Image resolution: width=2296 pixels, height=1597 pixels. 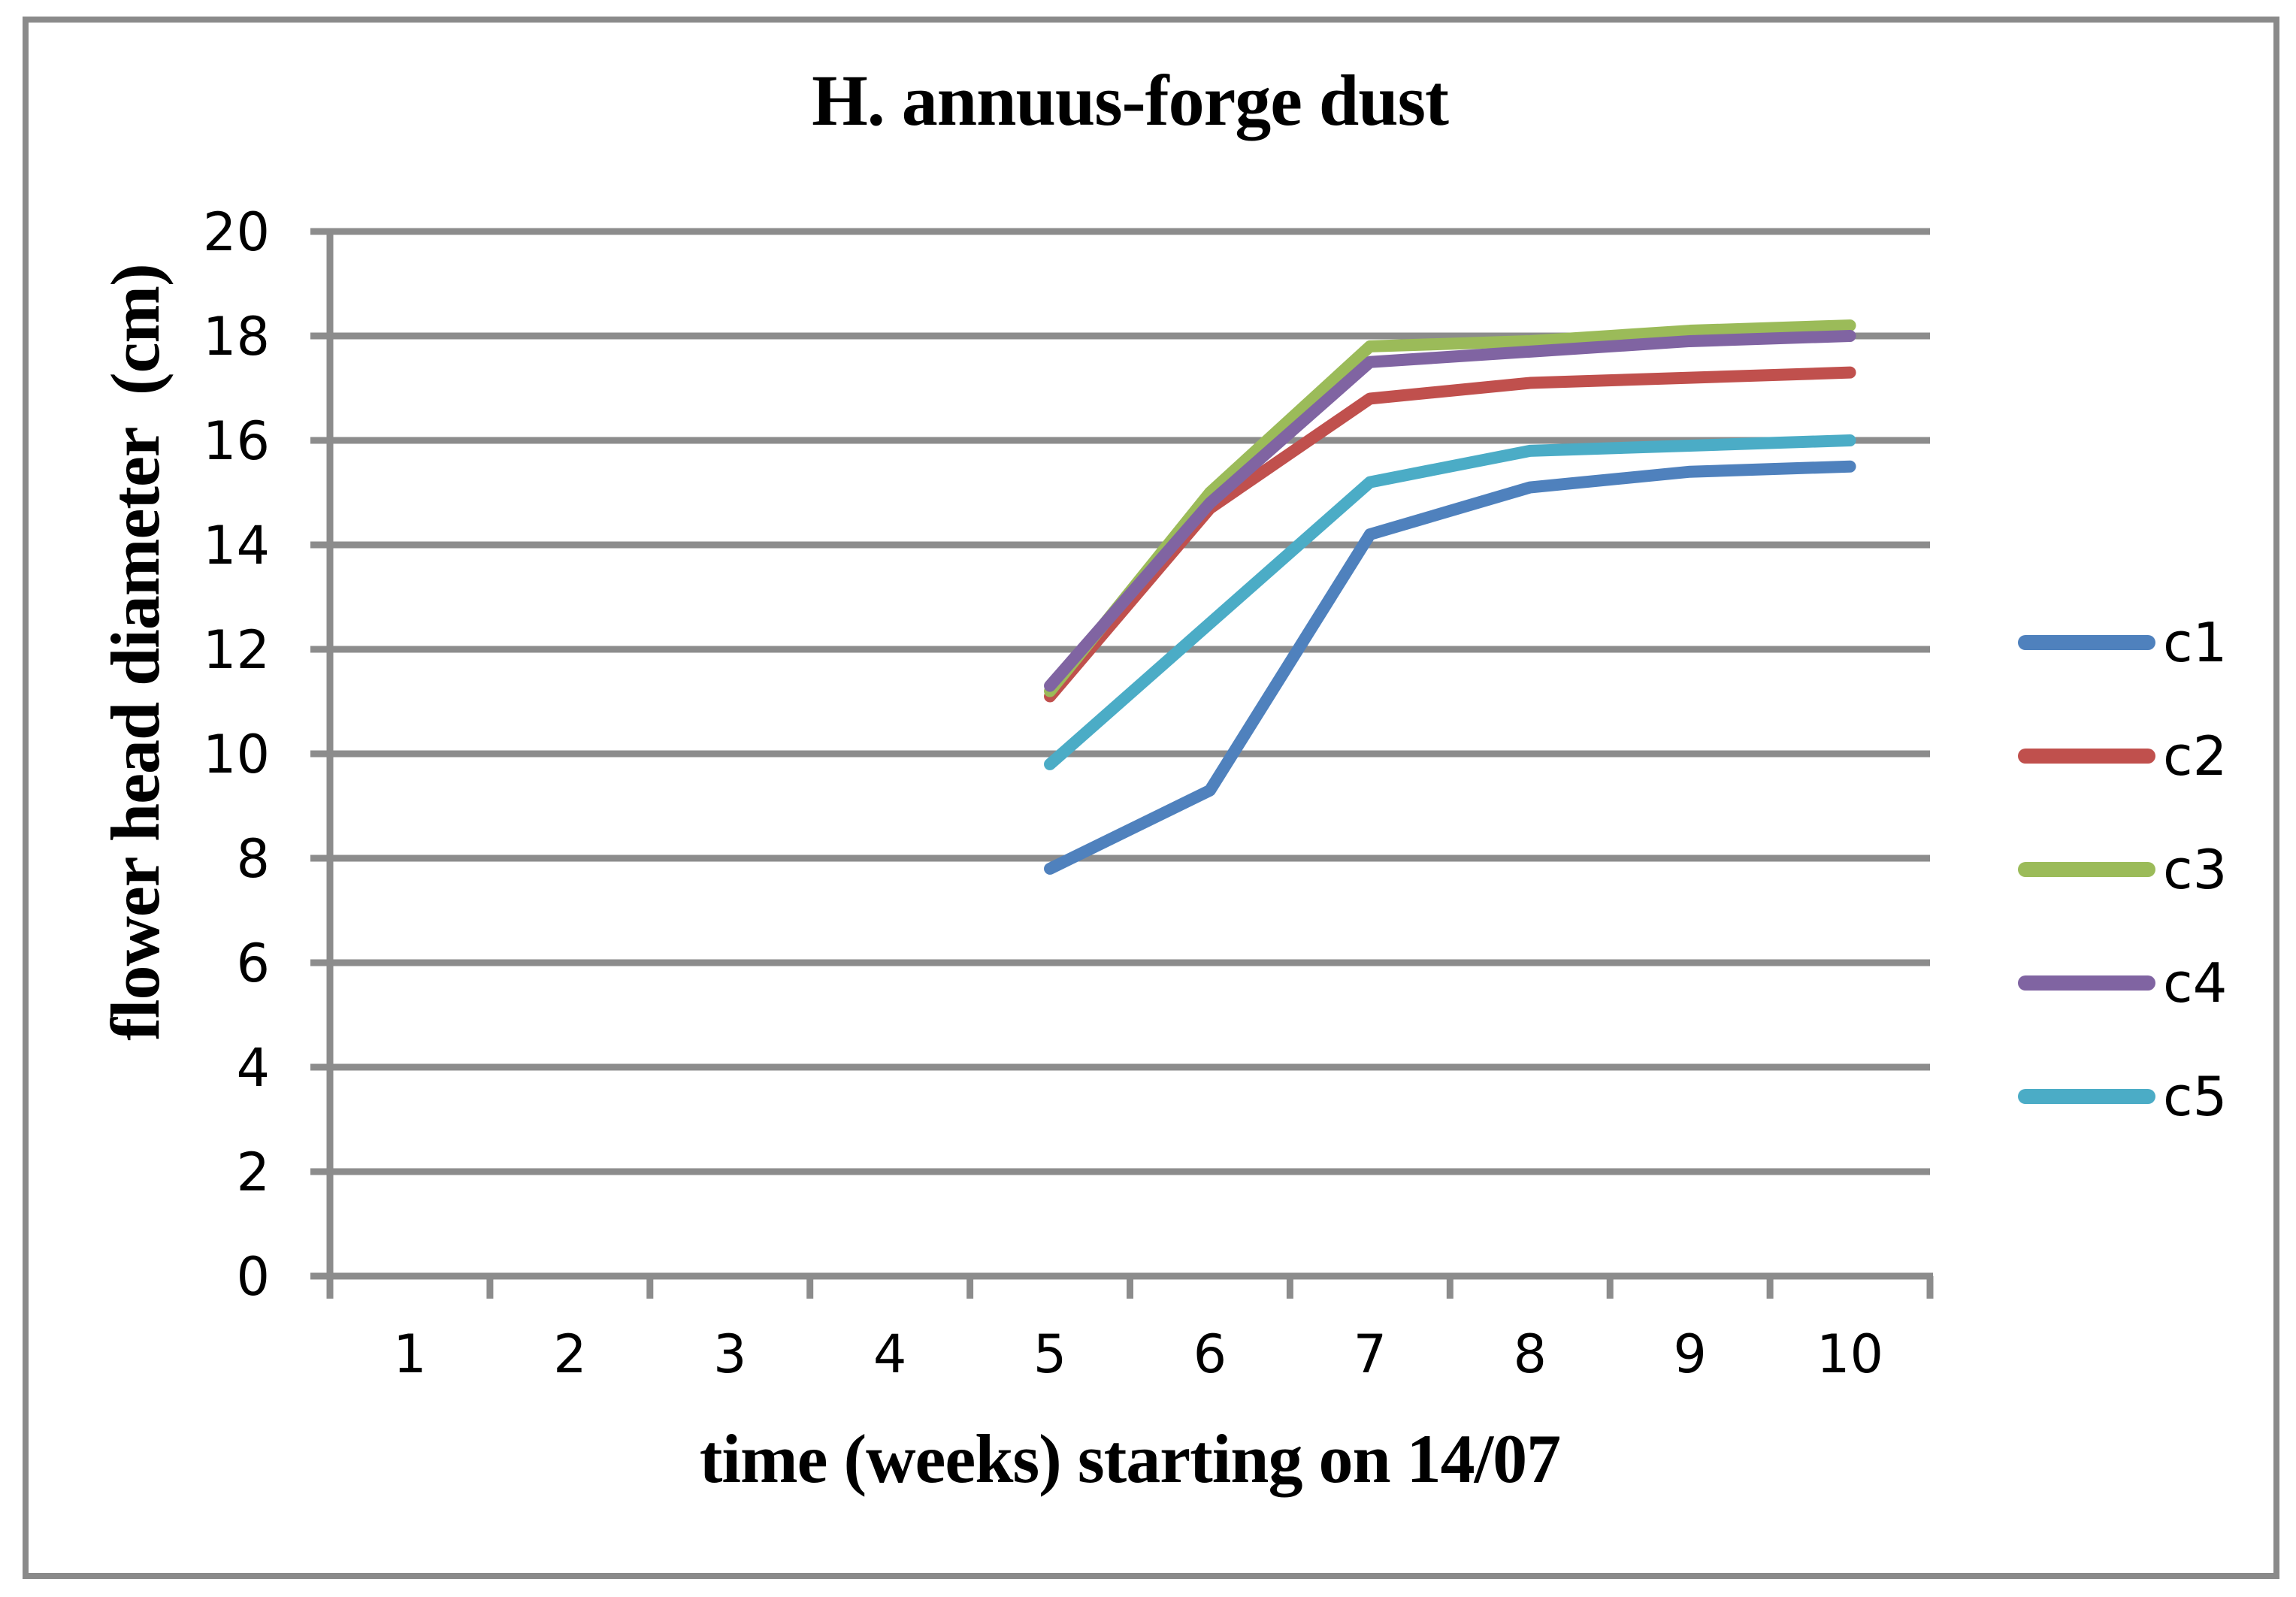 What do you see at coordinates (2086, 642) in the screenshot?
I see `legend-line-swatch-c1` at bounding box center [2086, 642].